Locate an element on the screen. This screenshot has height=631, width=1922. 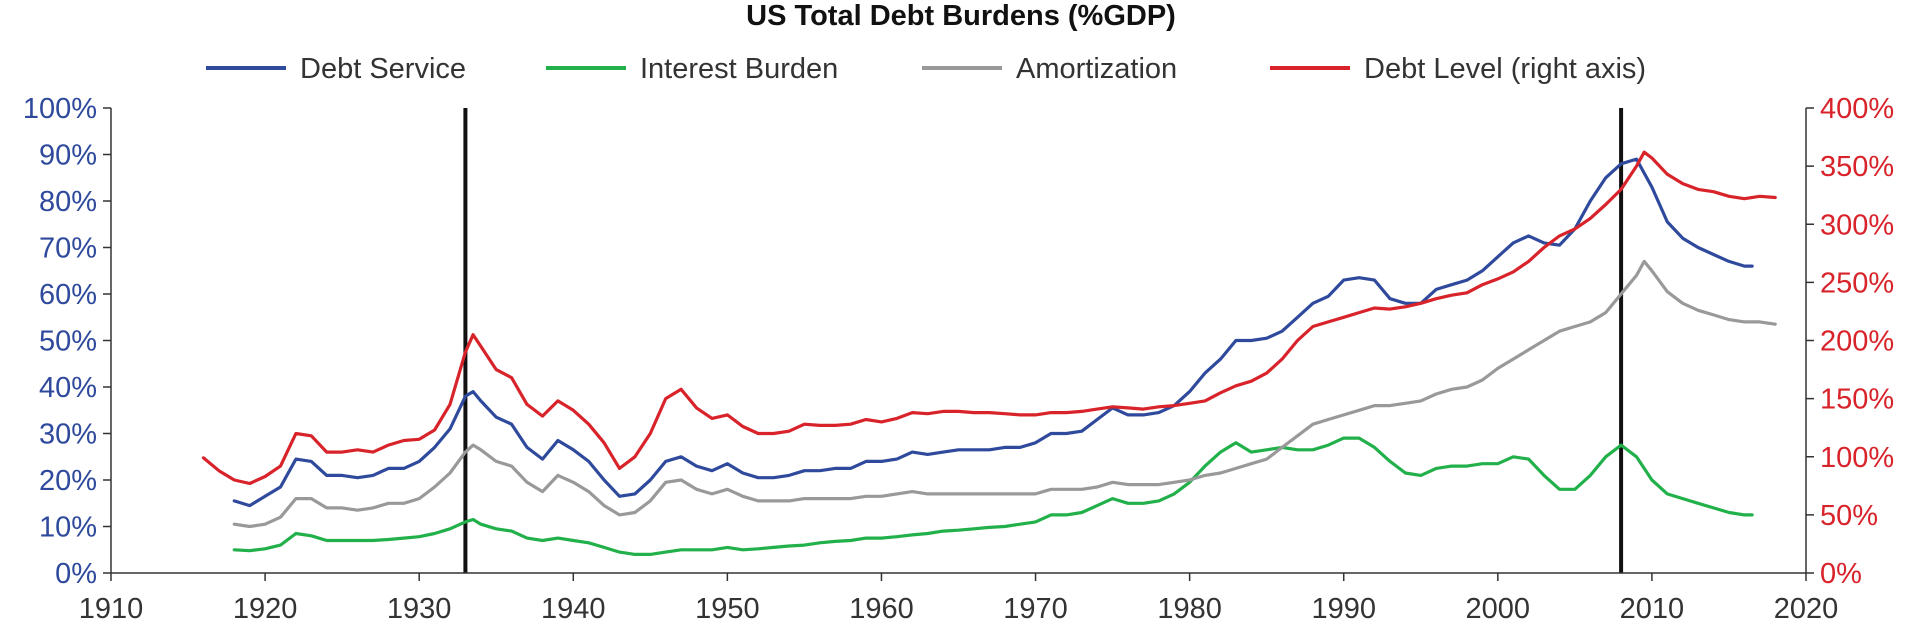
legend-label: Debt Level (right axis) is located at coordinates (1505, 69).